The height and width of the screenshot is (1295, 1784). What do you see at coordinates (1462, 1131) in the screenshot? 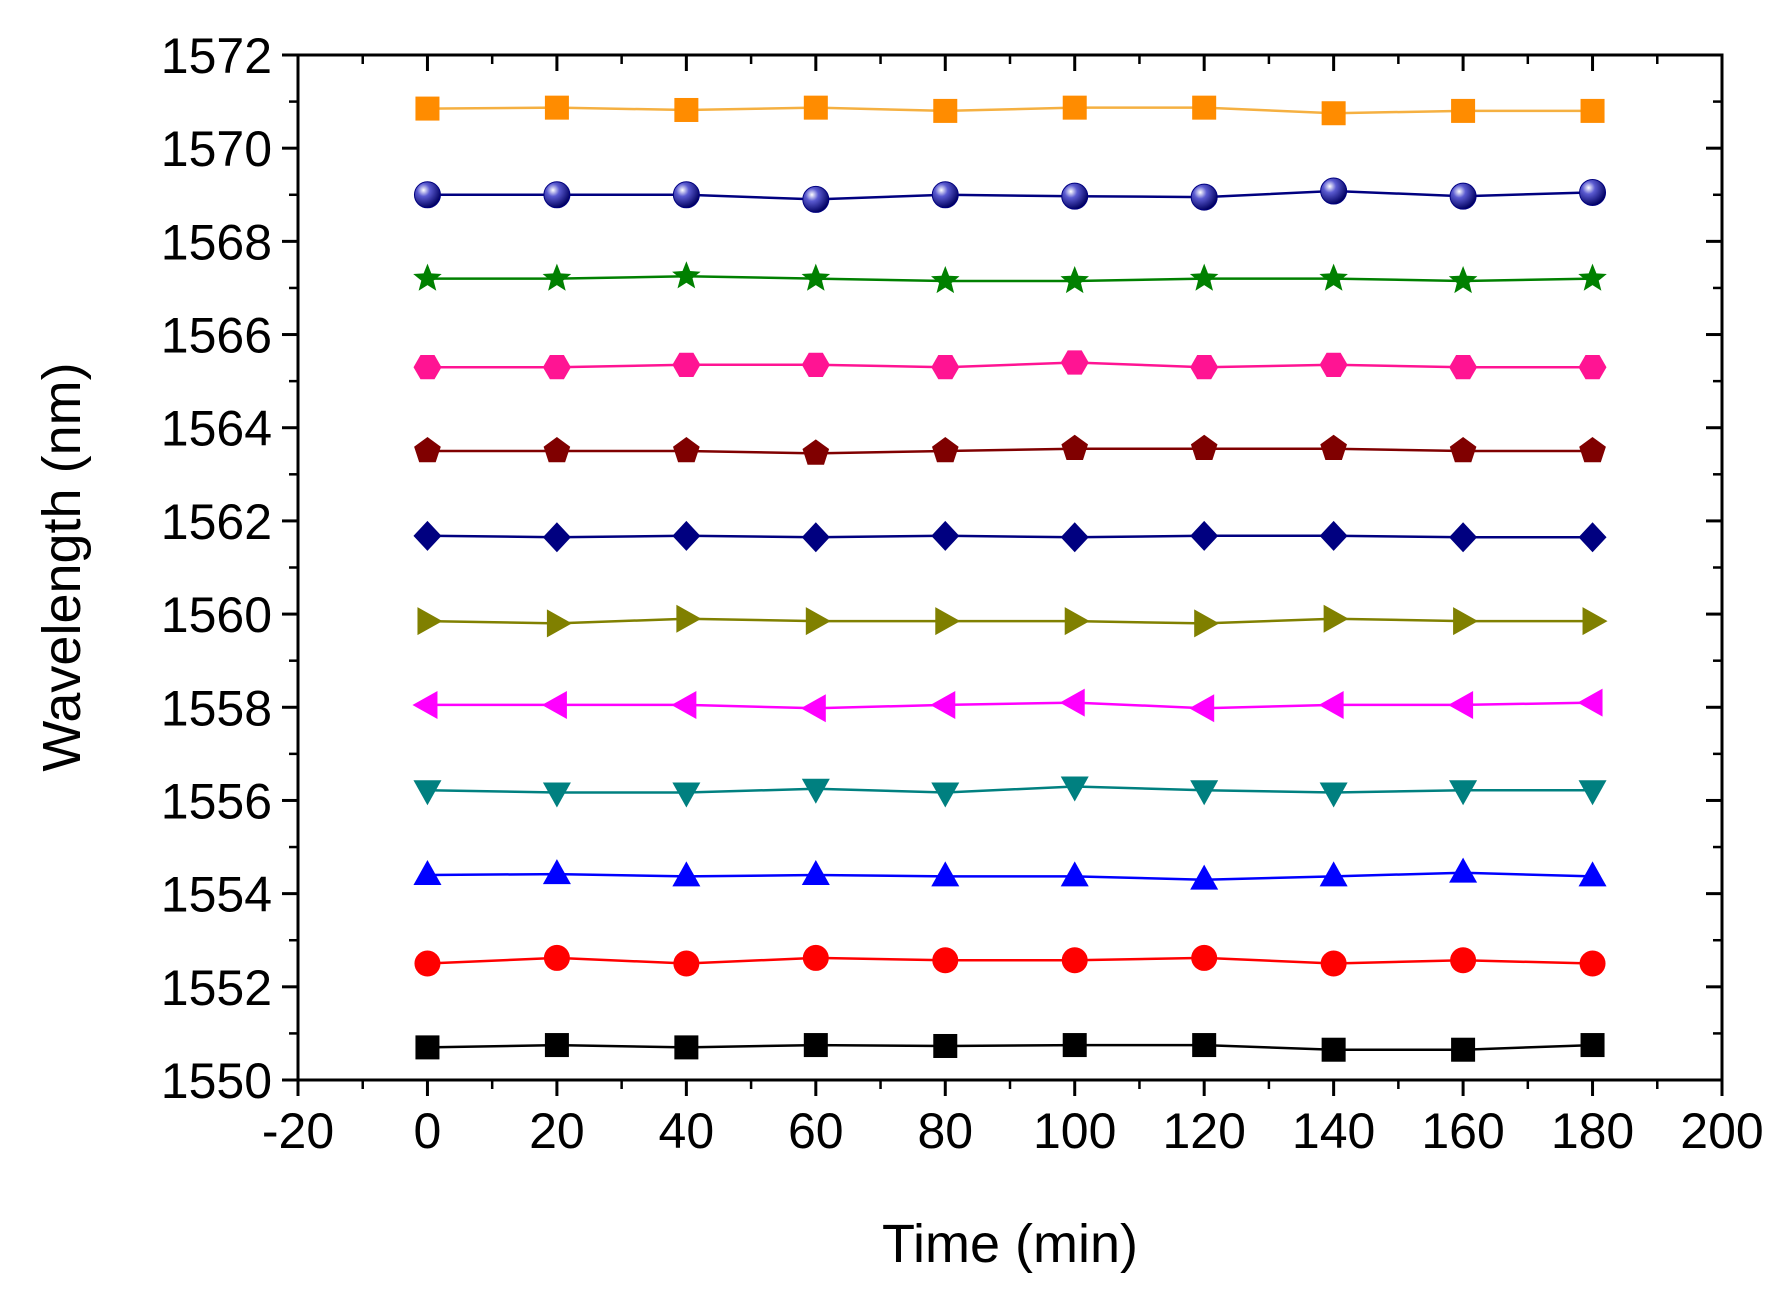
I see `x-tick-label: 160` at bounding box center [1462, 1131].